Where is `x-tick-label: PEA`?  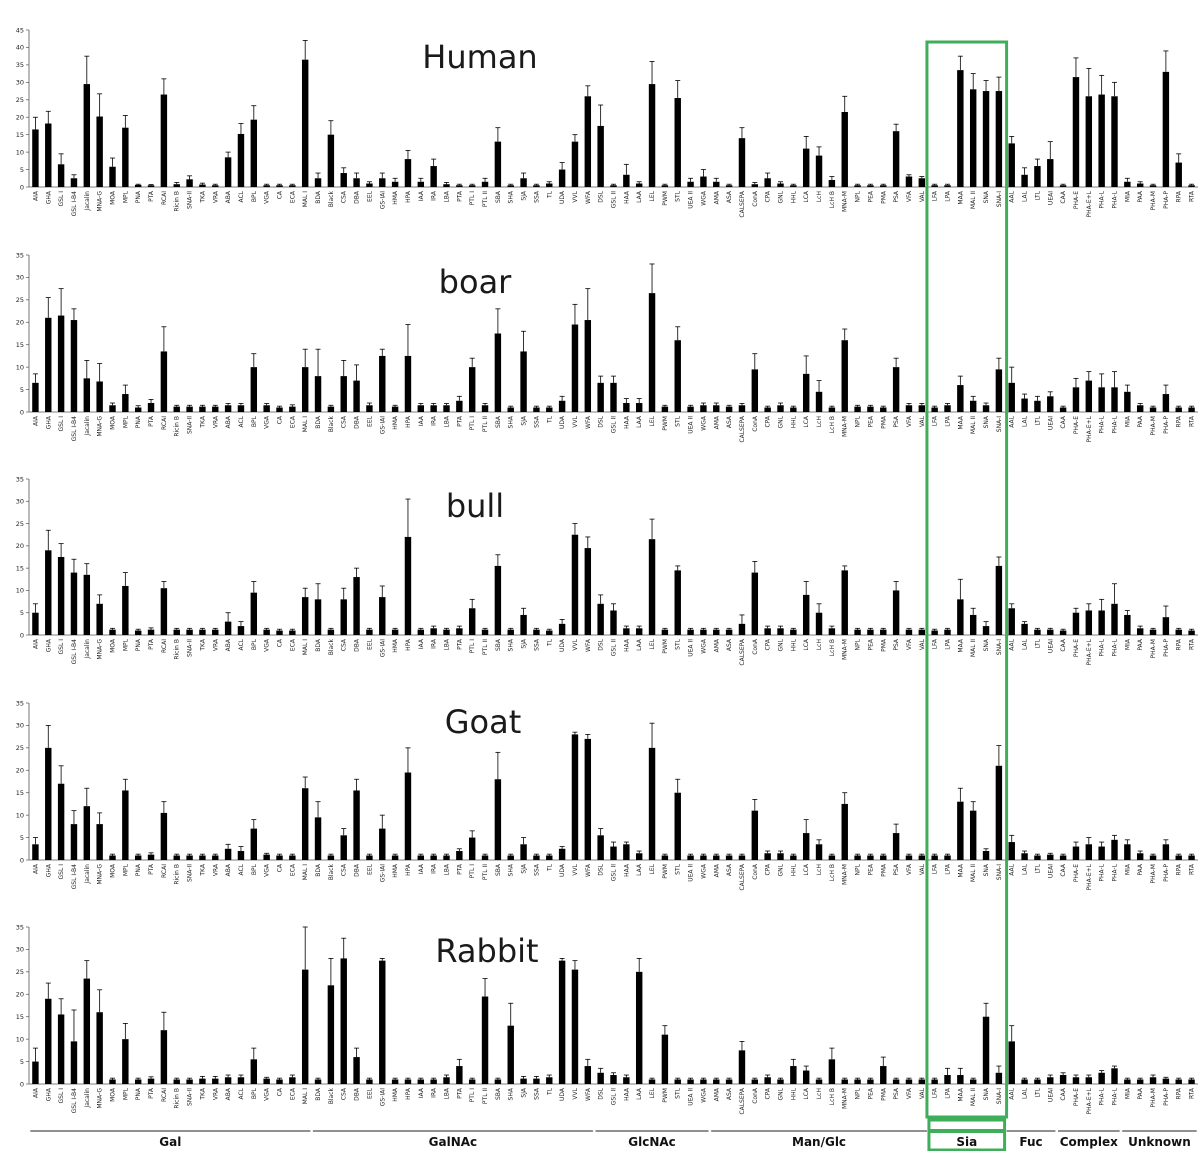
x-tick-label: PEA is located at coordinates (870, 1093).